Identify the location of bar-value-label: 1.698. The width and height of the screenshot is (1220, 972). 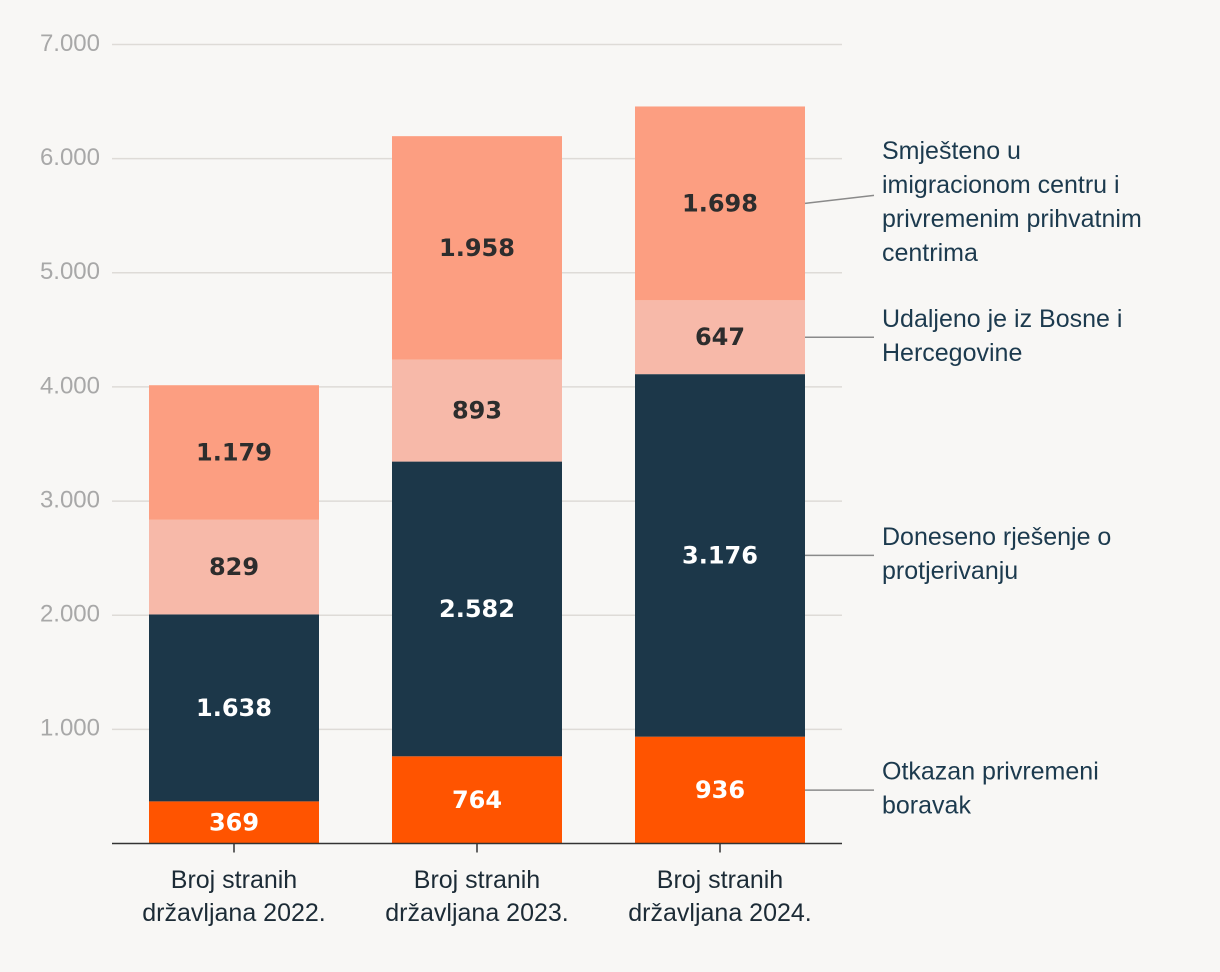
(720, 203).